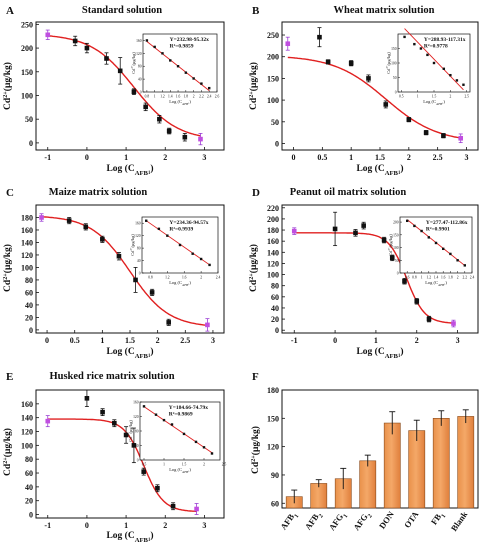 The height and width of the screenshot is (555, 488). I want to click on inset-x-tick-label: 2.2, so click(465, 278).